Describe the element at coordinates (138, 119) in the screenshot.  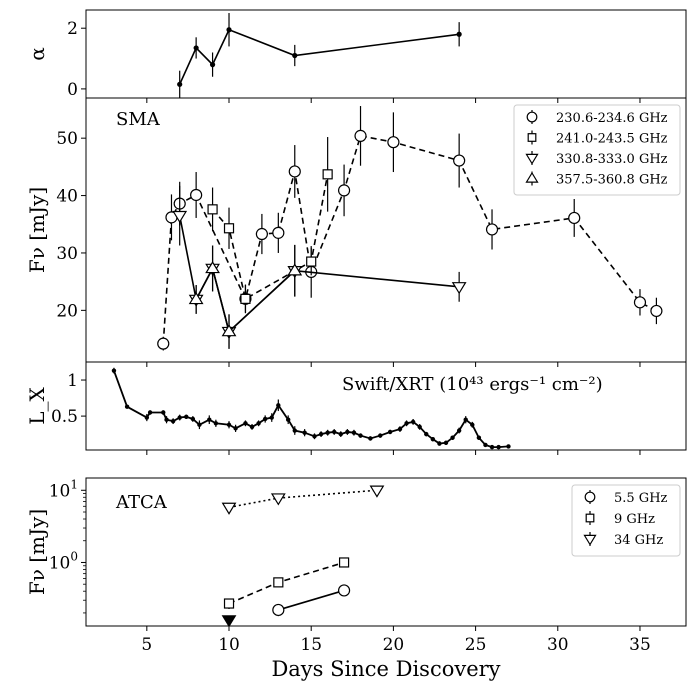
I see `panel-label: SMA` at that location.